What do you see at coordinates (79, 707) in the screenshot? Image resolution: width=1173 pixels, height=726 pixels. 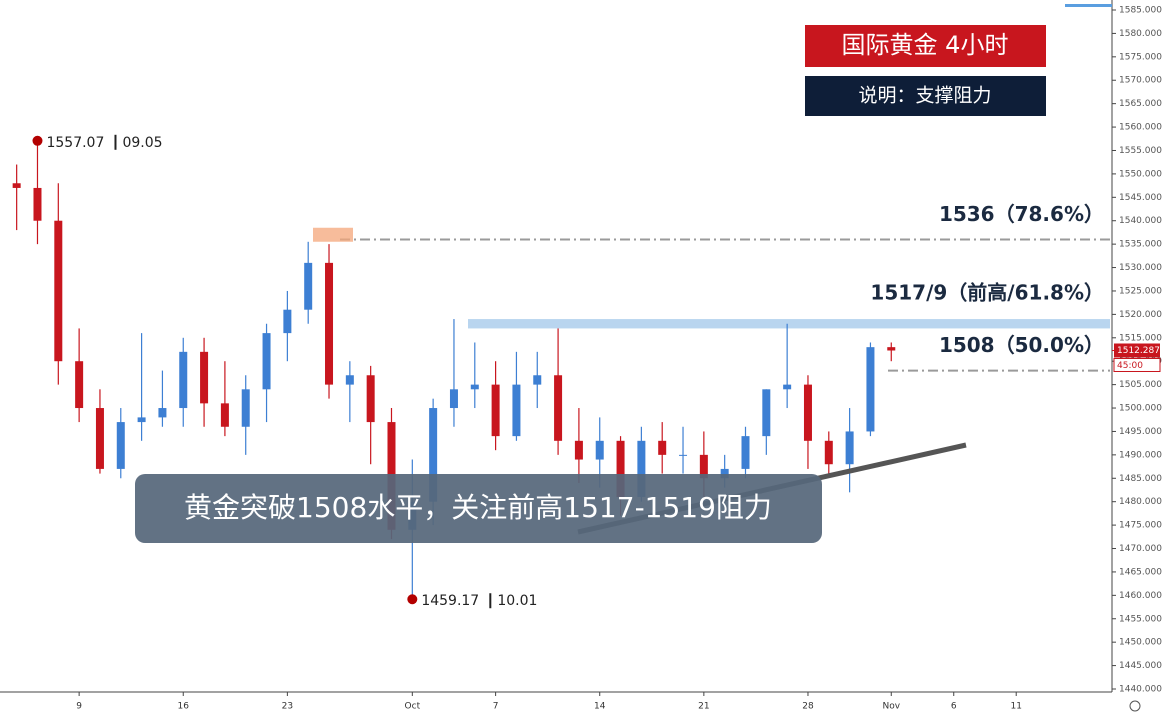 I see `x-tick-label: 9` at bounding box center [79, 707].